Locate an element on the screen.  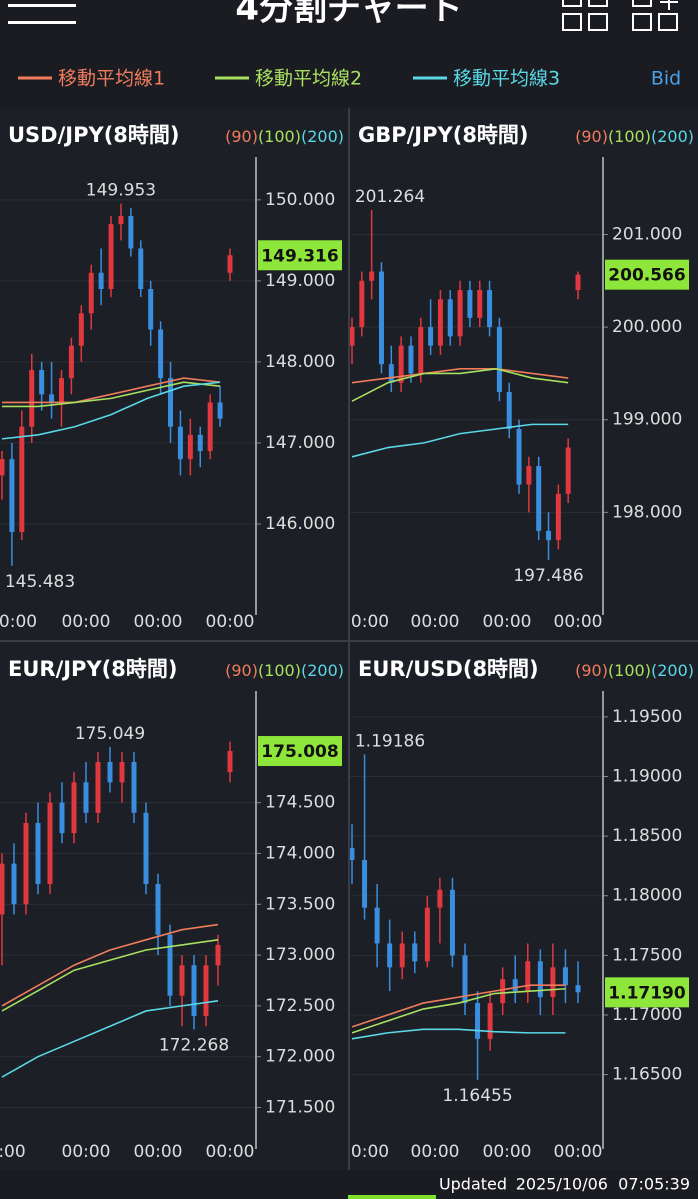
y-tick-label: 1.17500 is located at coordinates (647, 955).